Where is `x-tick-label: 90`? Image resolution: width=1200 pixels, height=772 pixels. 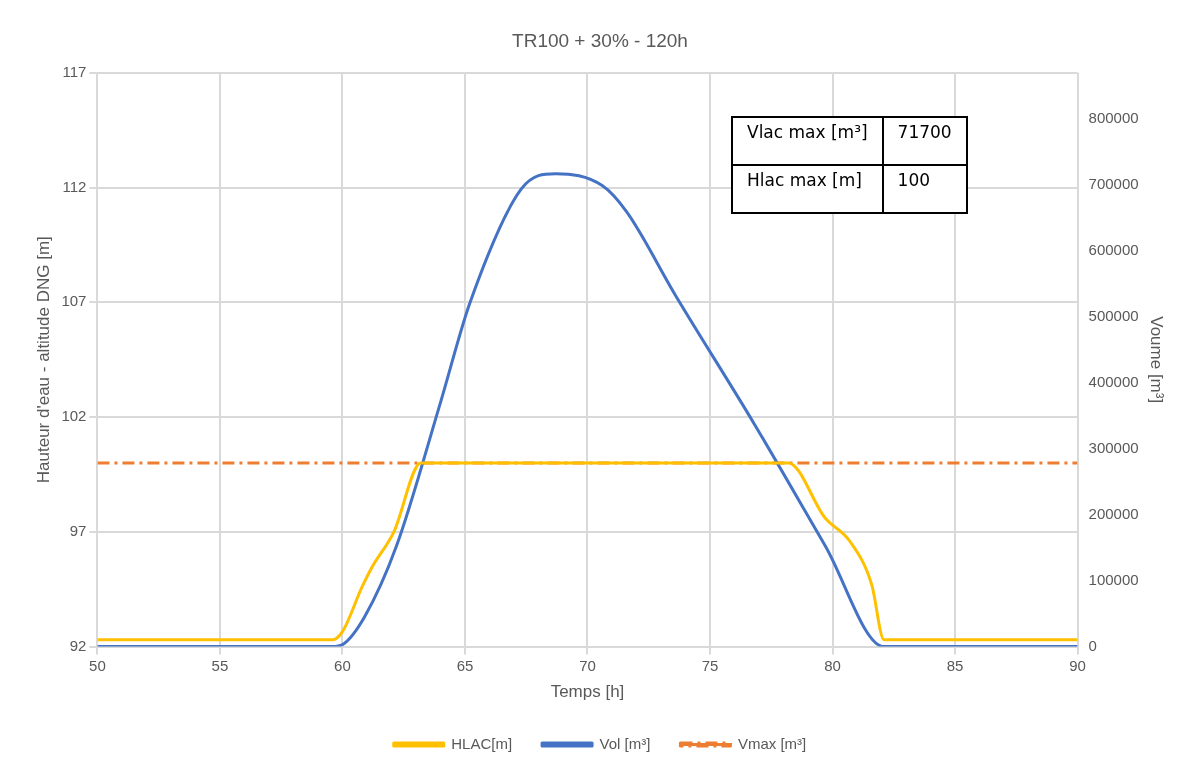
x-tick-label: 90 is located at coordinates (1077, 665).